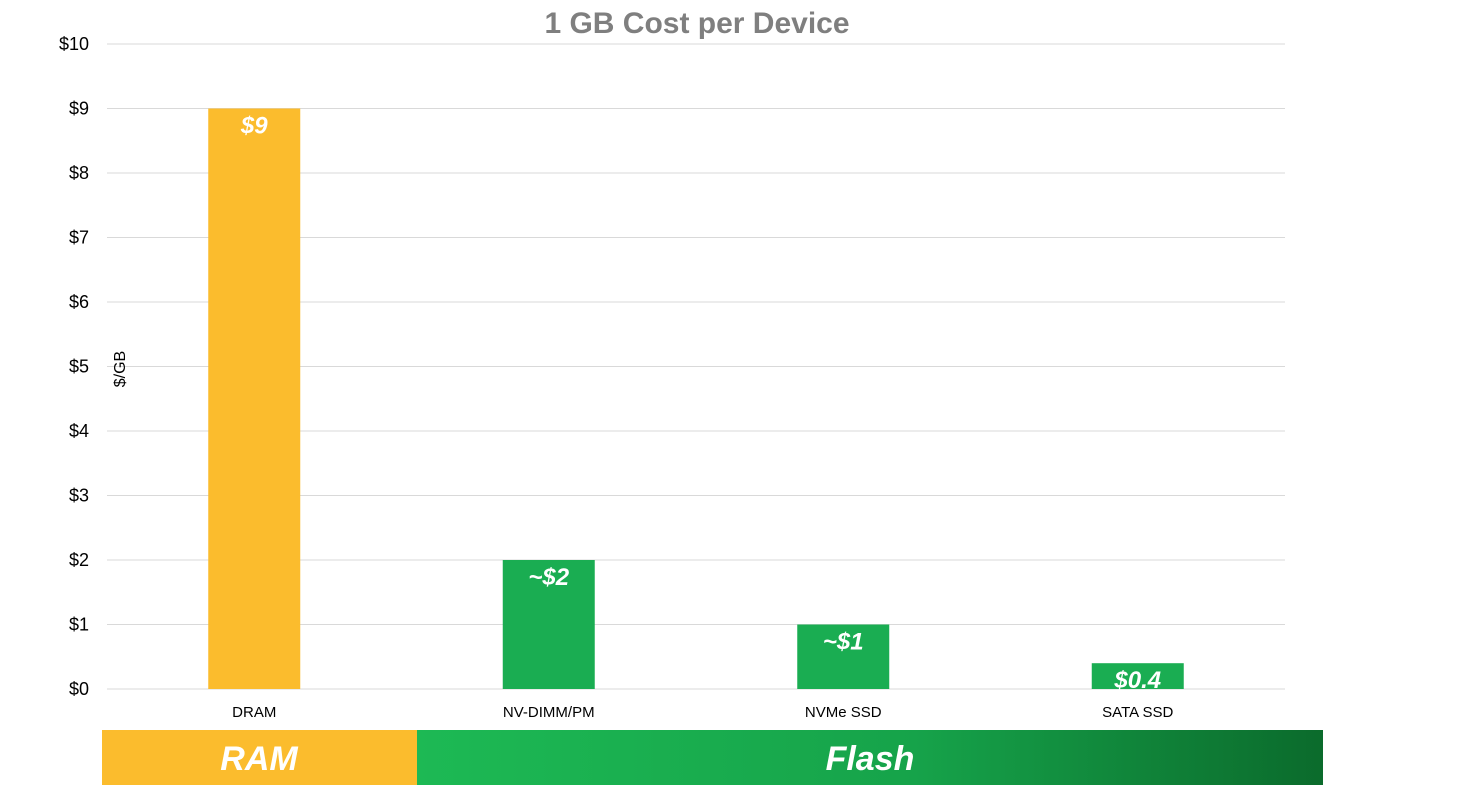 Image resolution: width=1480 pixels, height=812 pixels. I want to click on chart-title: 1 GB Cost per Device, so click(696, 23).